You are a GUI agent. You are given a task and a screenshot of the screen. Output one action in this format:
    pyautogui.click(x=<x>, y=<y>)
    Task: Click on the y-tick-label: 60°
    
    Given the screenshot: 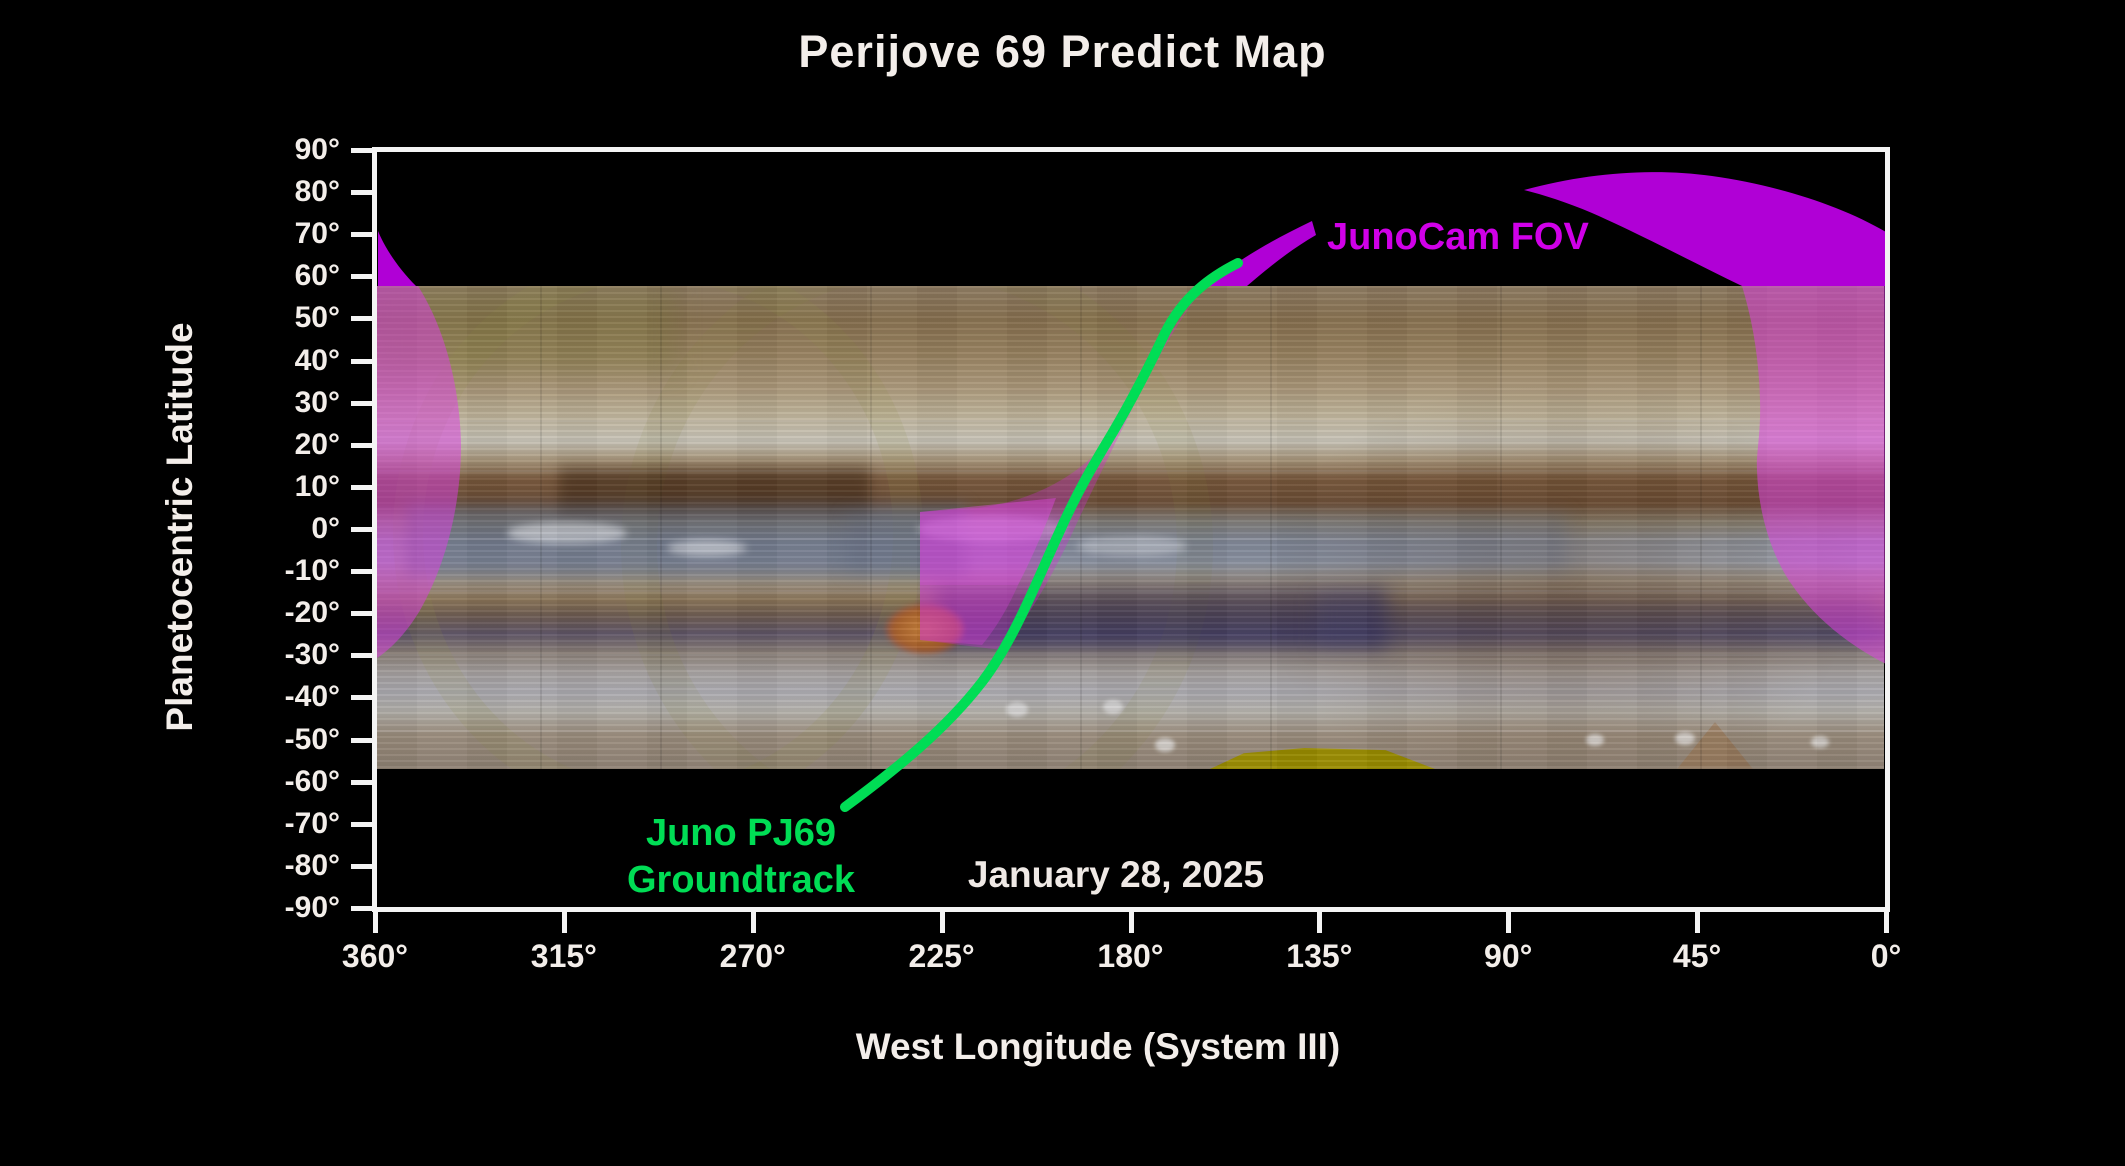 What is the action you would take?
    pyautogui.click(x=317, y=276)
    